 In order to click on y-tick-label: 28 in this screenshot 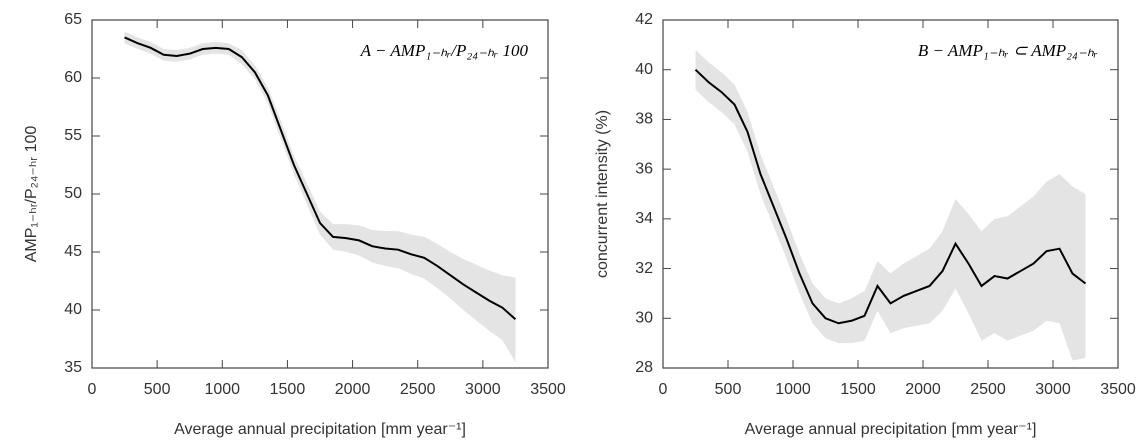, I will do `click(644, 367)`.